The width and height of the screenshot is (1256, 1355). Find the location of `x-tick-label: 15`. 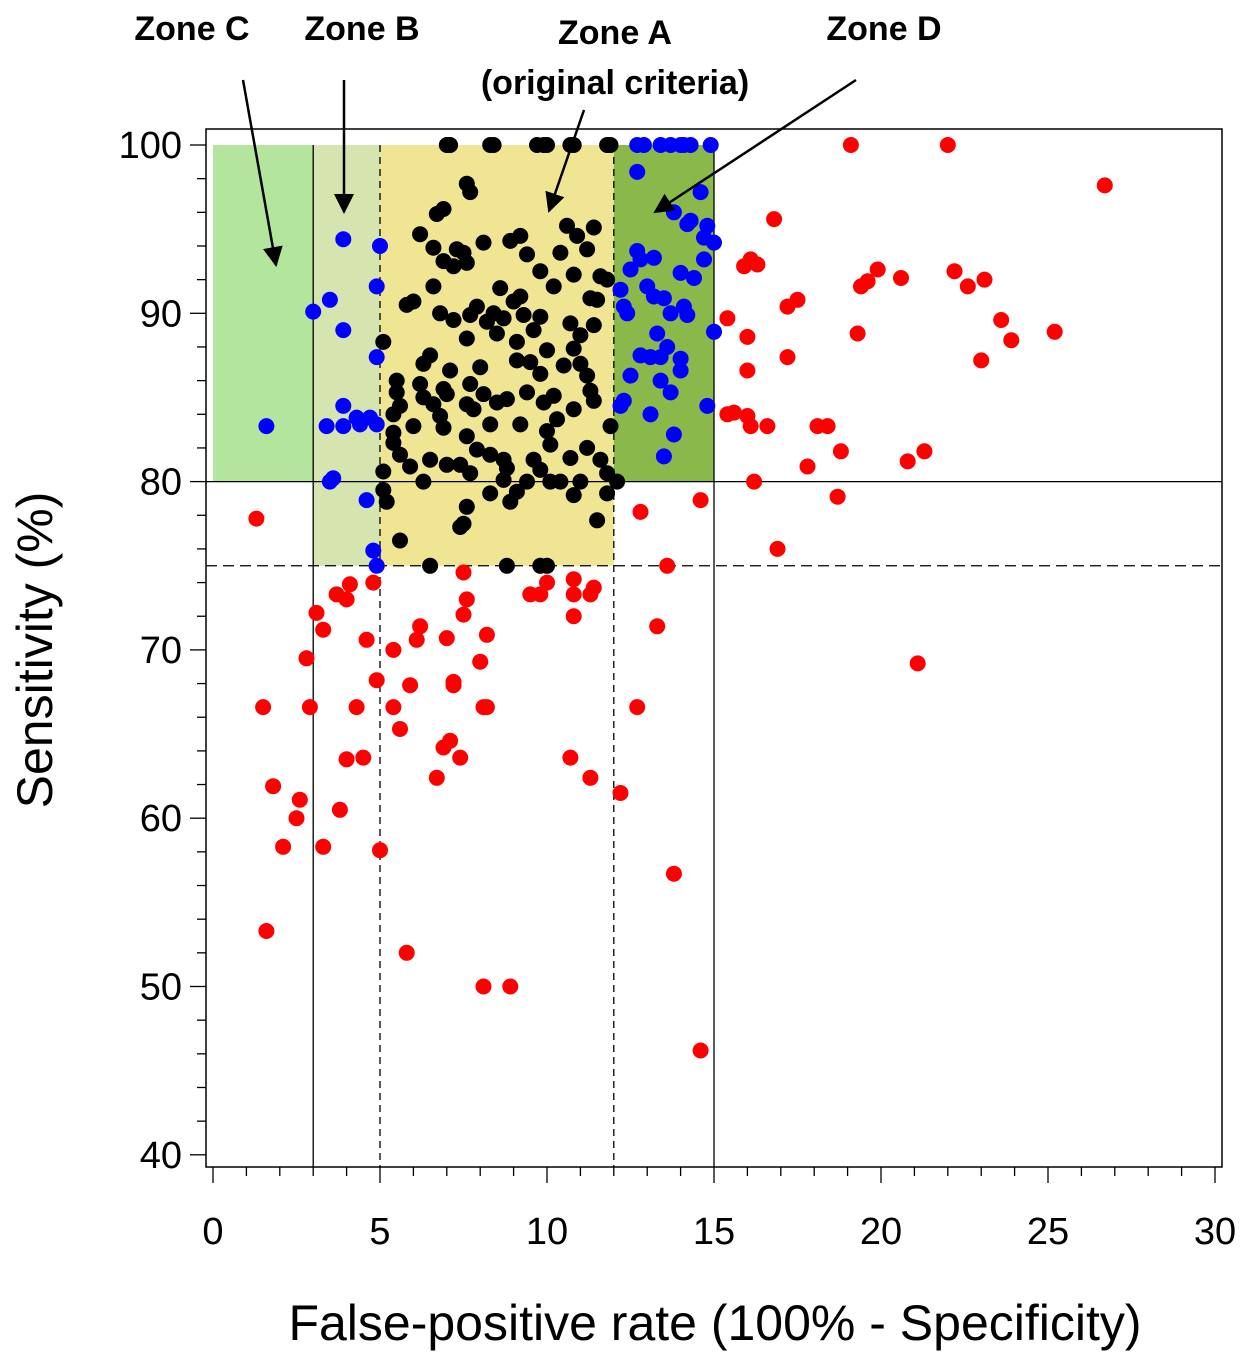

x-tick-label: 15 is located at coordinates (714, 1232).